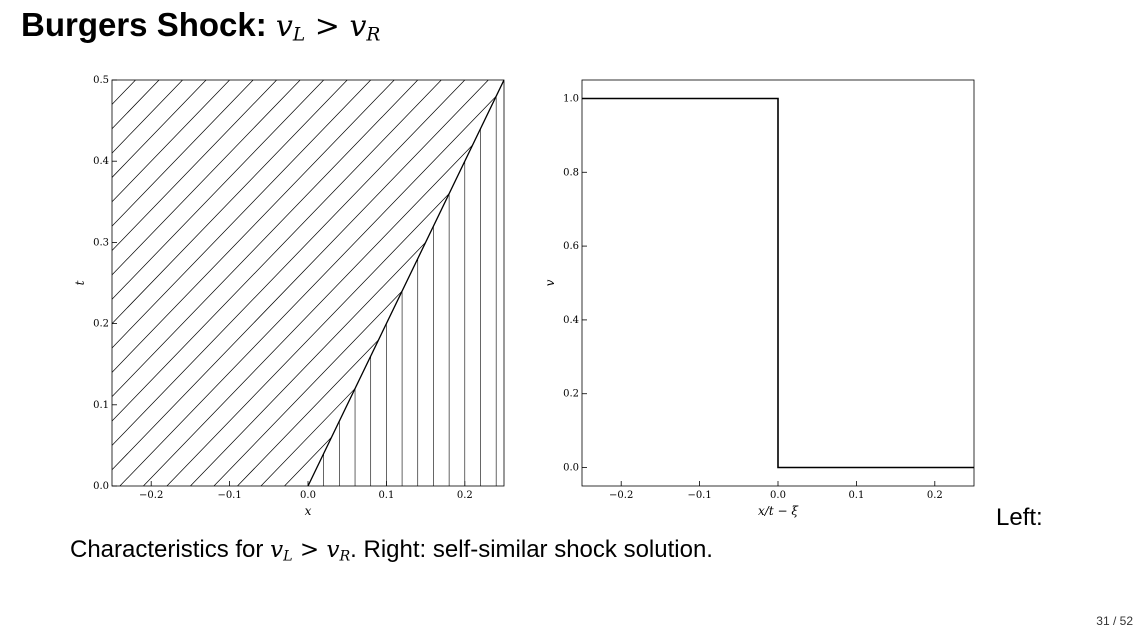 The image size is (1143, 632). I want to click on caption-math: vL > vR, so click(310, 551).